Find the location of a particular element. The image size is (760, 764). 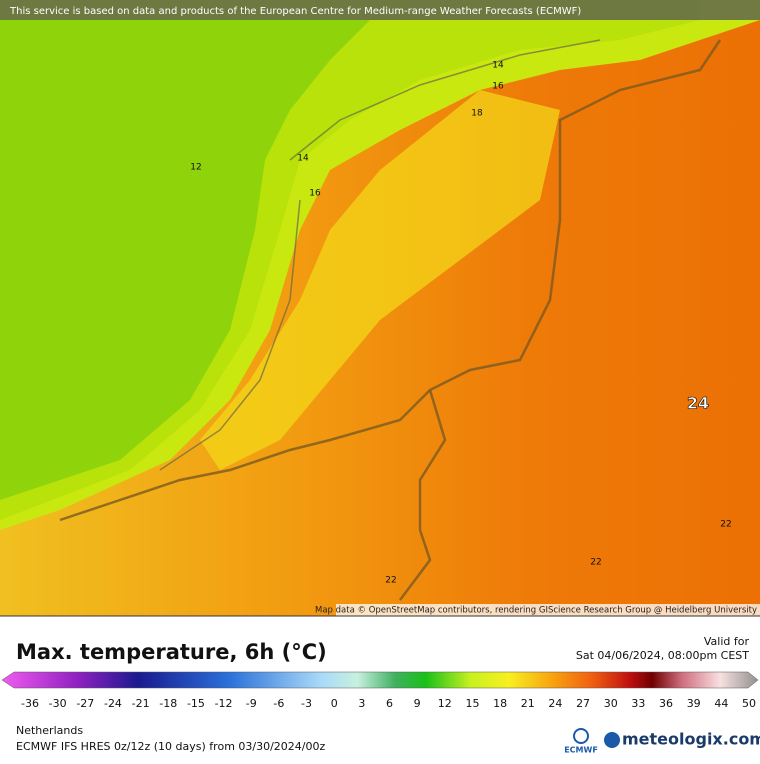

ecmwf-logo: ECMWF is located at coordinates (581, 750).